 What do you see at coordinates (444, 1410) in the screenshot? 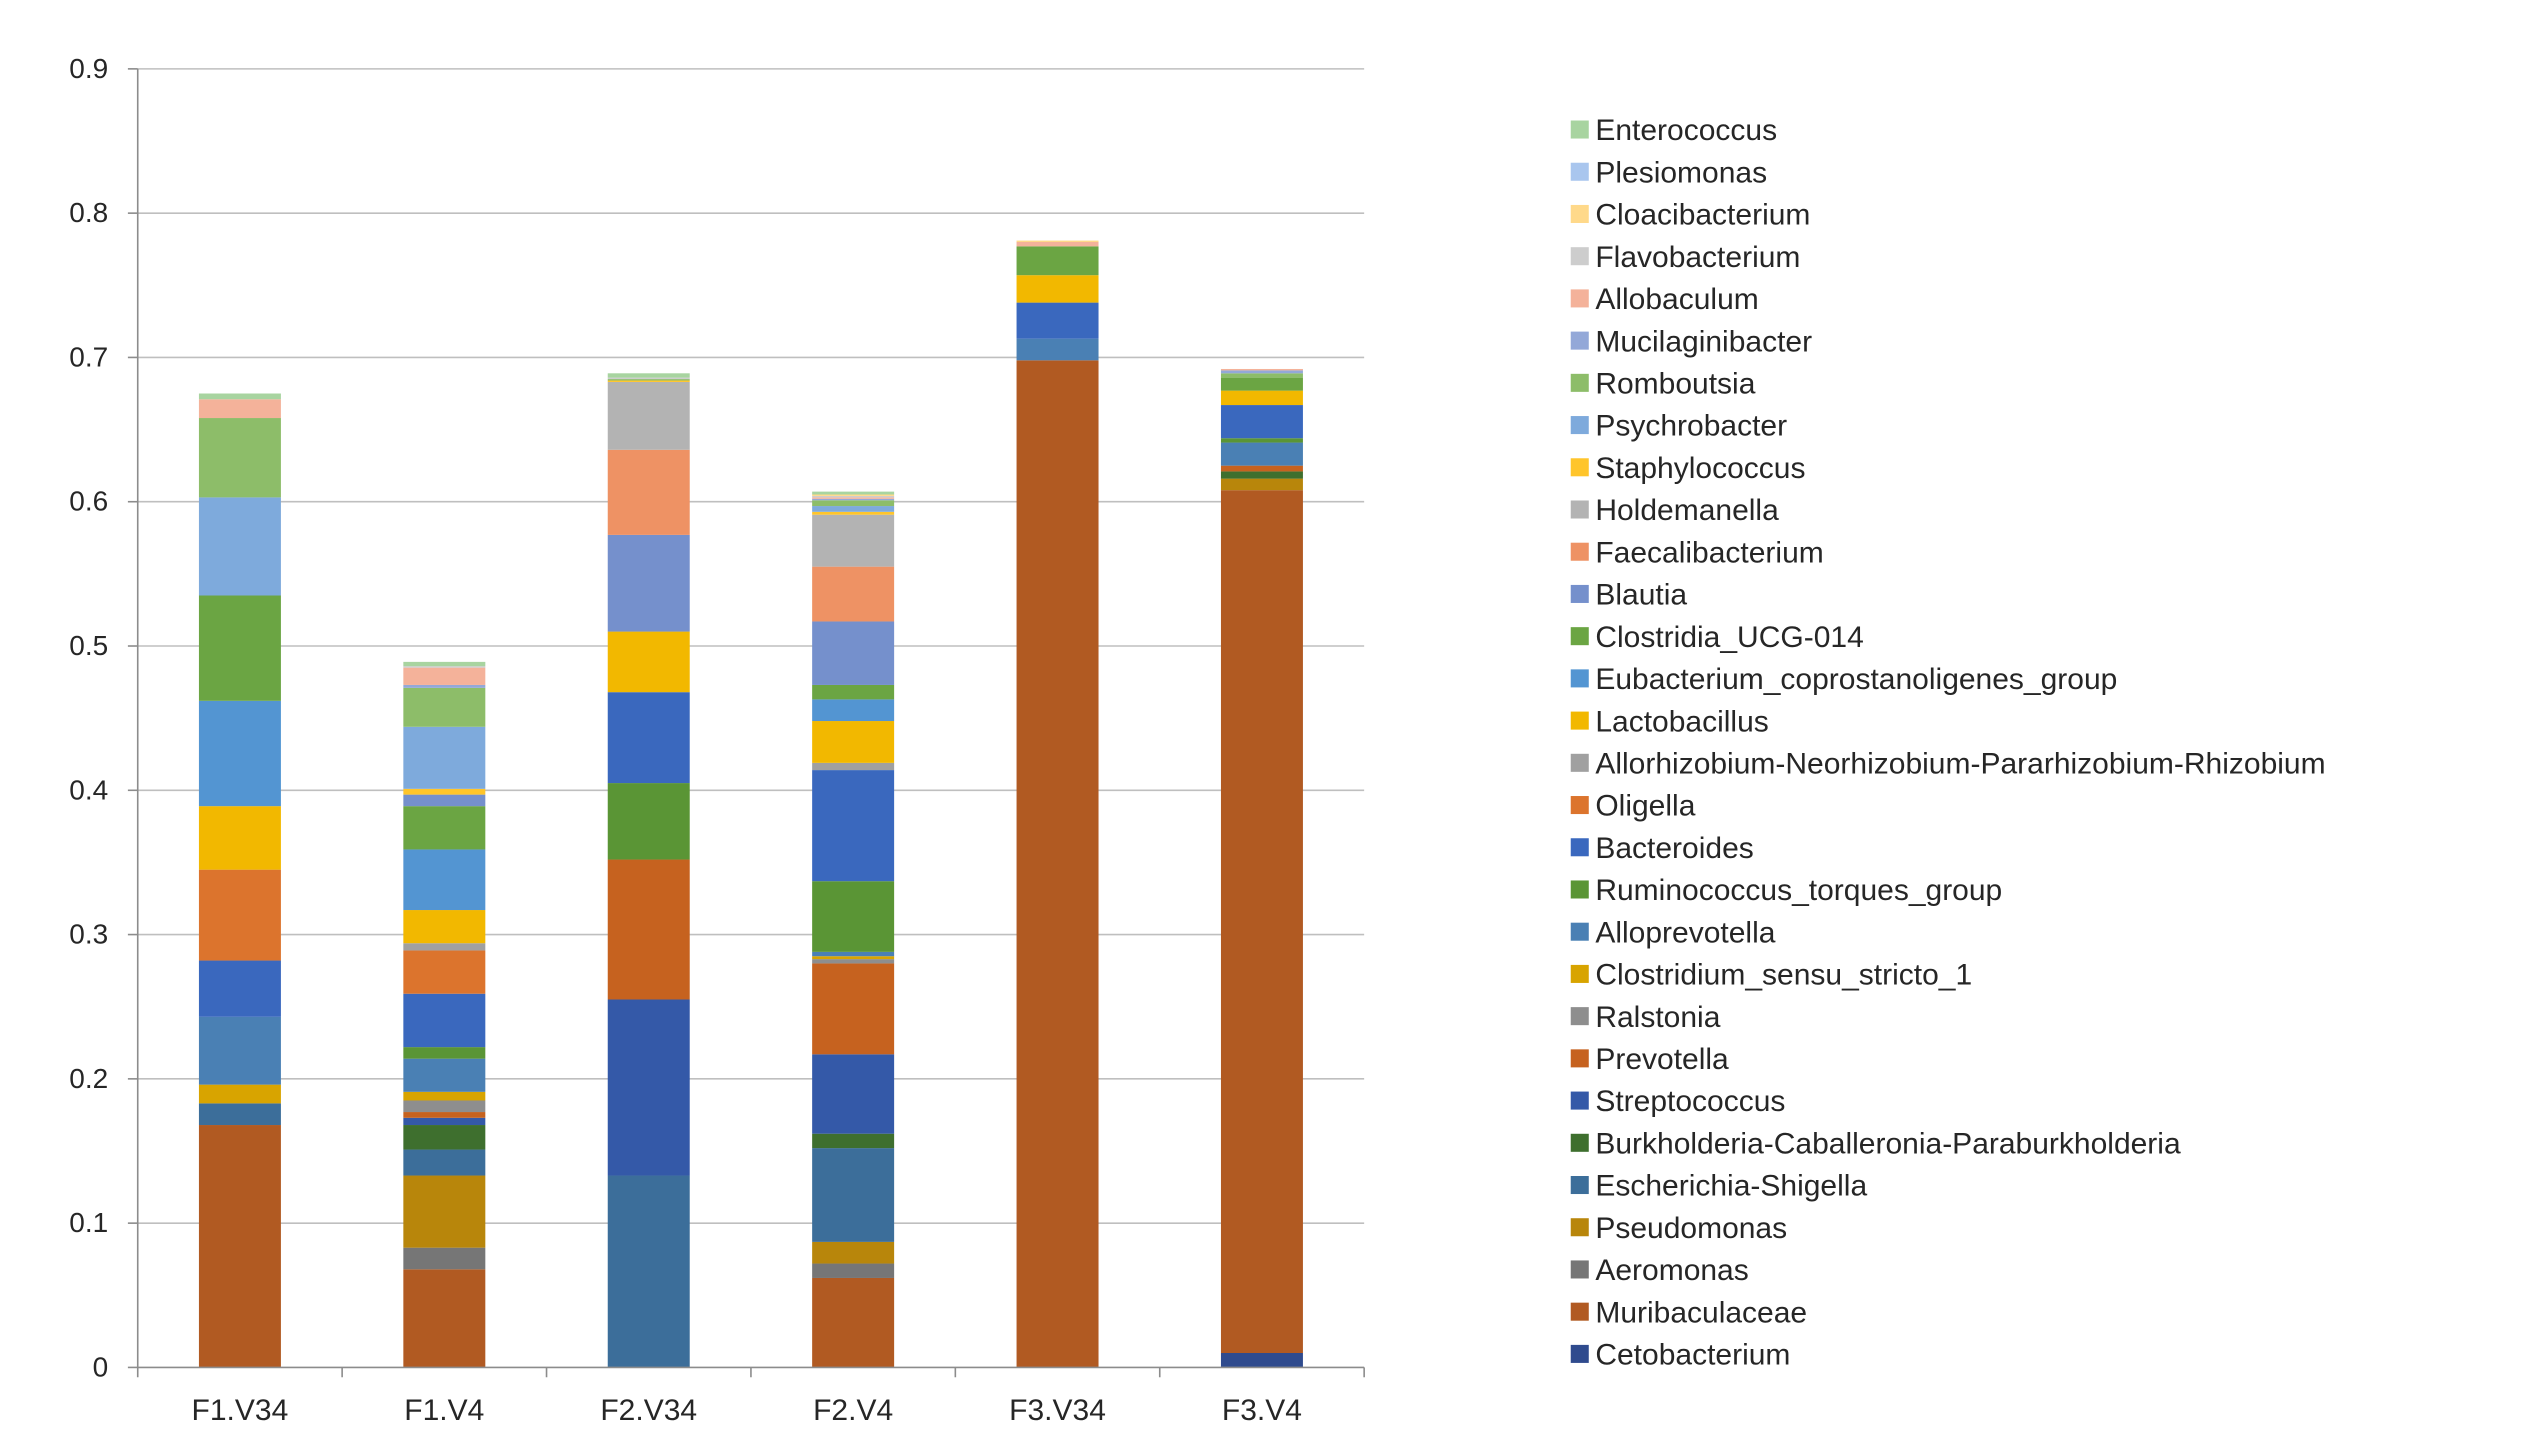
I see `x-tick-label: F1.V4` at bounding box center [444, 1410].